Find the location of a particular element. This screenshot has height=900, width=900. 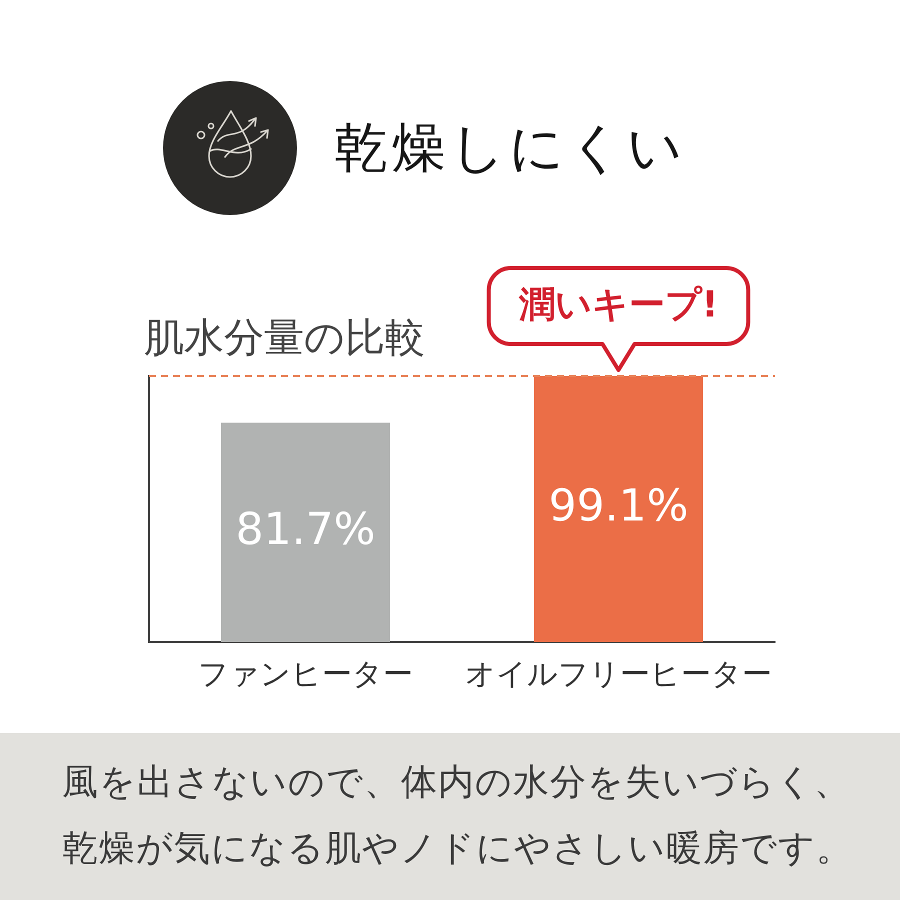

x-tick-label: オイルフリーヒーター is located at coordinates (618, 674).